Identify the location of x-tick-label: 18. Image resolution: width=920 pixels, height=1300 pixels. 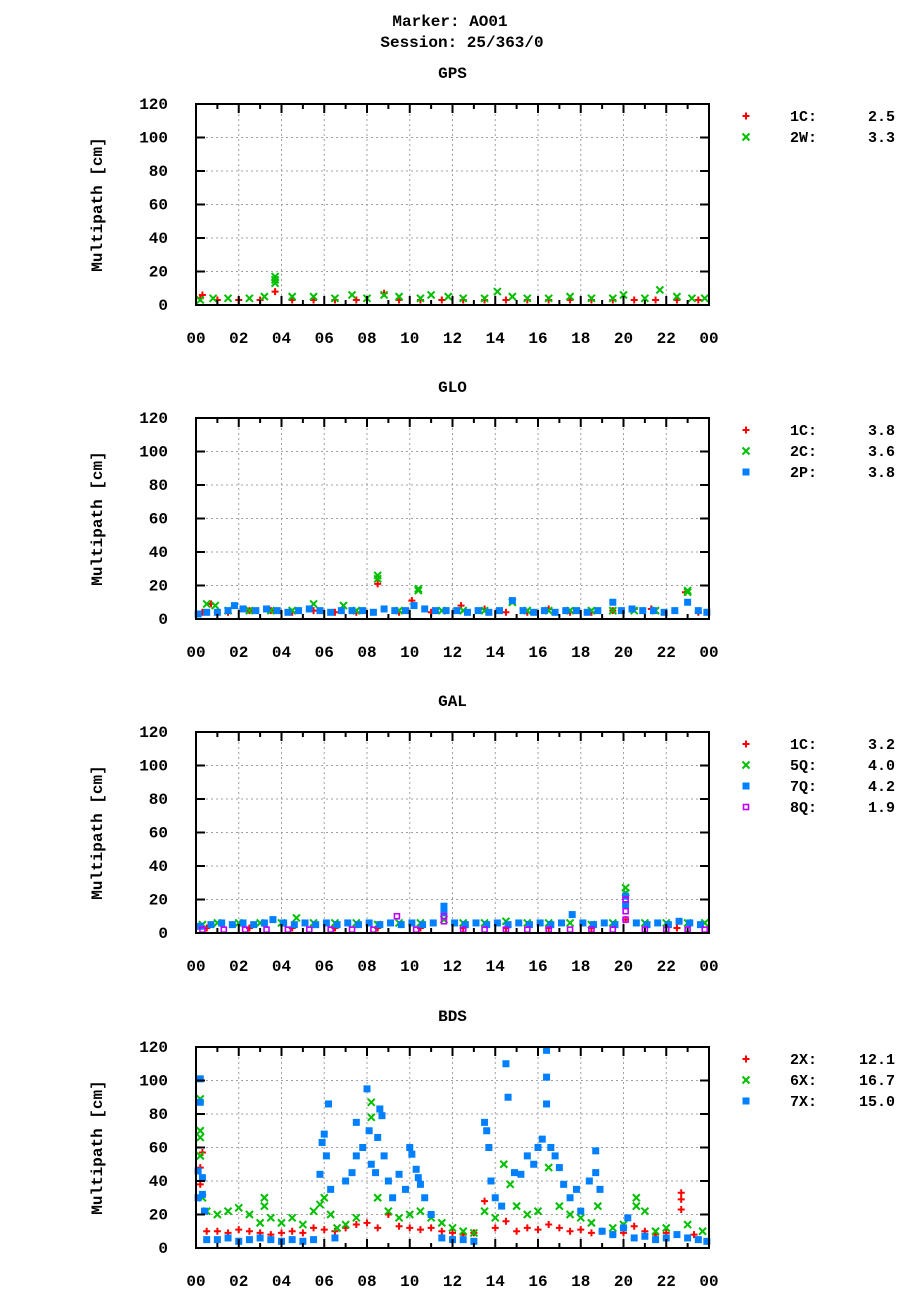
(580, 1282).